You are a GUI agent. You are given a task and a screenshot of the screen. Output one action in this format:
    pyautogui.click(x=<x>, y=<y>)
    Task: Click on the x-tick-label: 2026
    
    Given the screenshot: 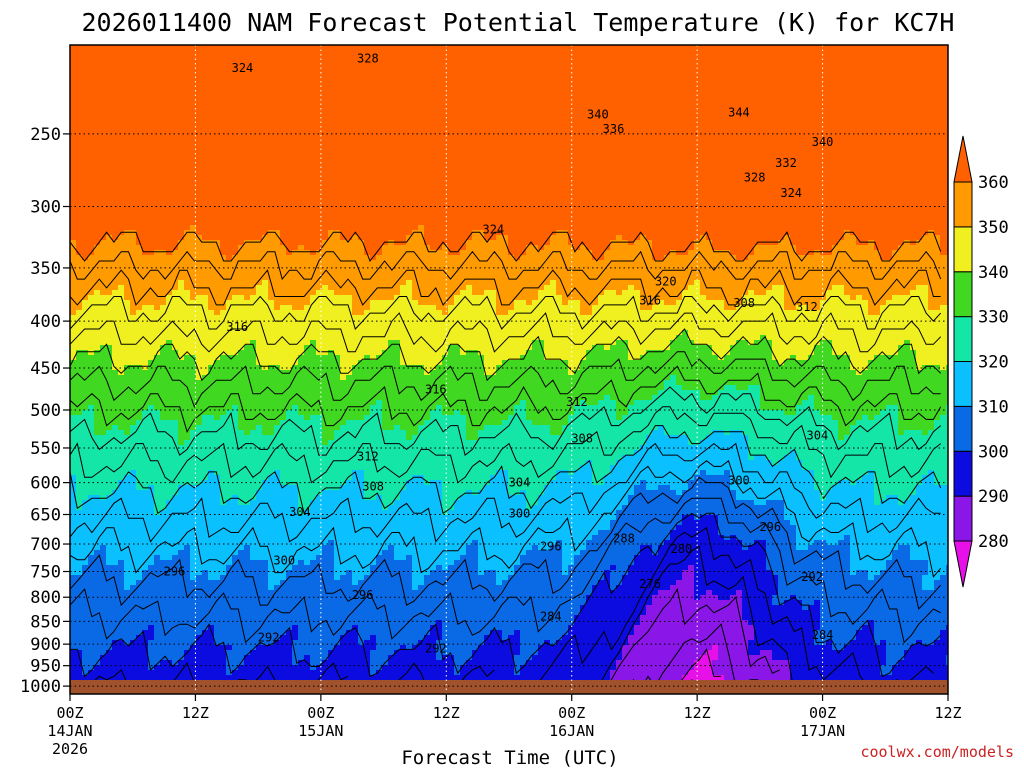 What is the action you would take?
    pyautogui.click(x=70, y=749)
    